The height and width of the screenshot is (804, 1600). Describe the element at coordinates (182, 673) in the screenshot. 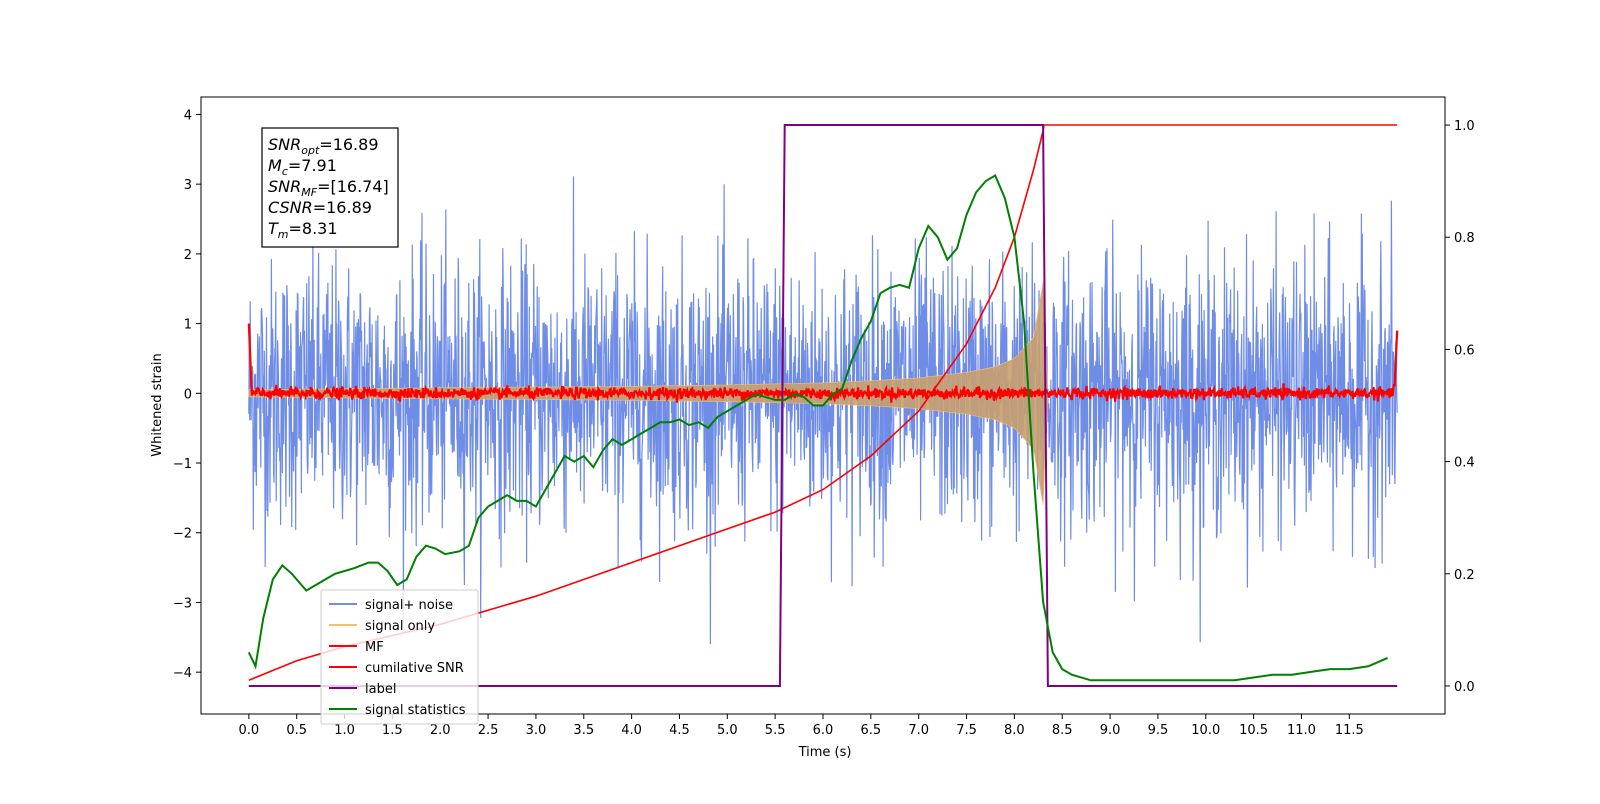

I see `y-tick-label: −4` at that location.